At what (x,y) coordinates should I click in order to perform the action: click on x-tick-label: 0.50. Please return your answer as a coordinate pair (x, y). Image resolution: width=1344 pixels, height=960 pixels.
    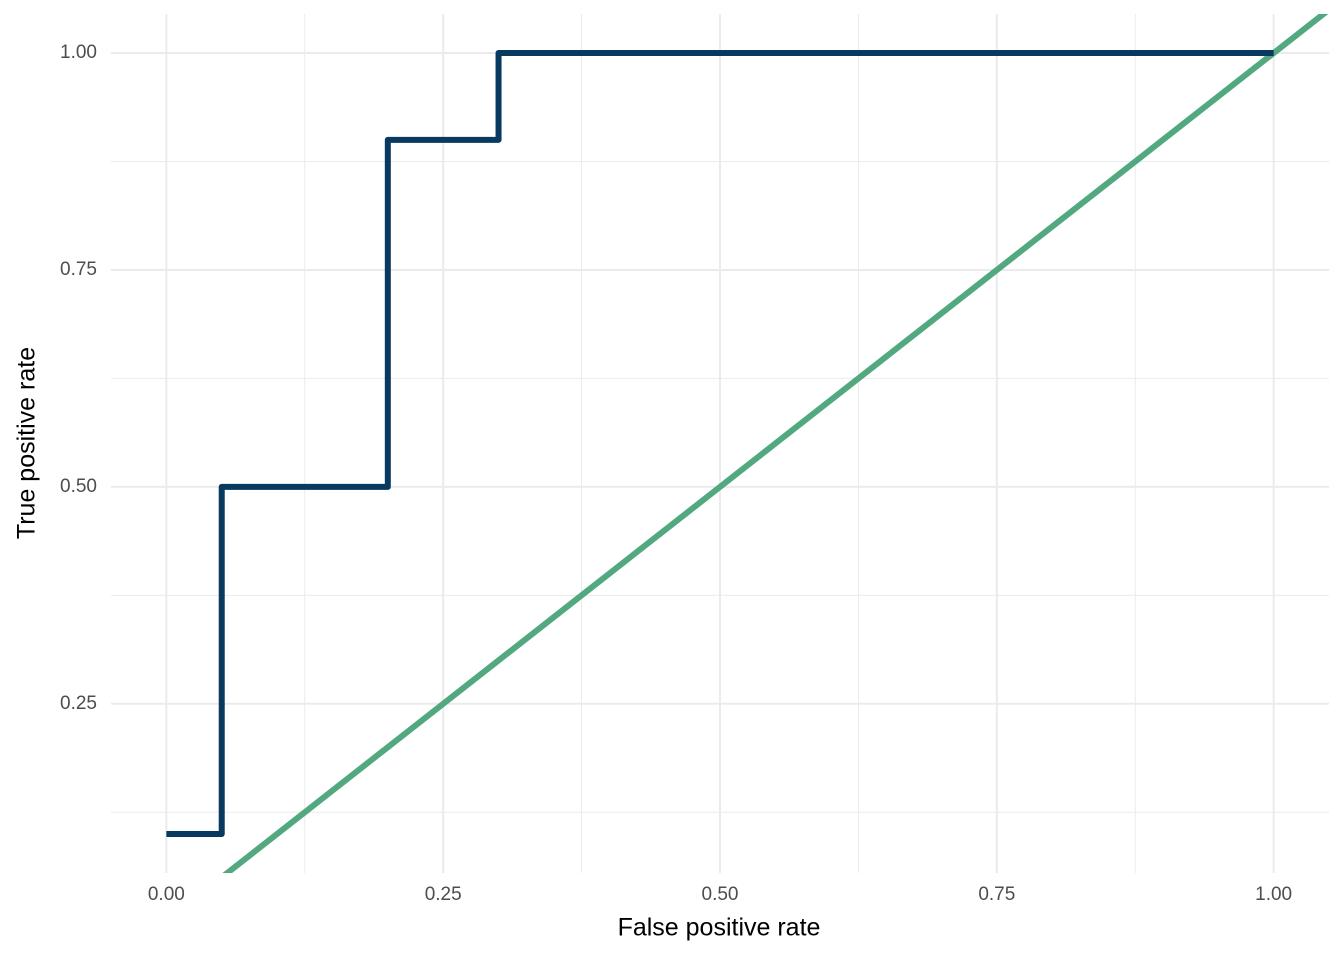
    Looking at the image, I should click on (720, 894).